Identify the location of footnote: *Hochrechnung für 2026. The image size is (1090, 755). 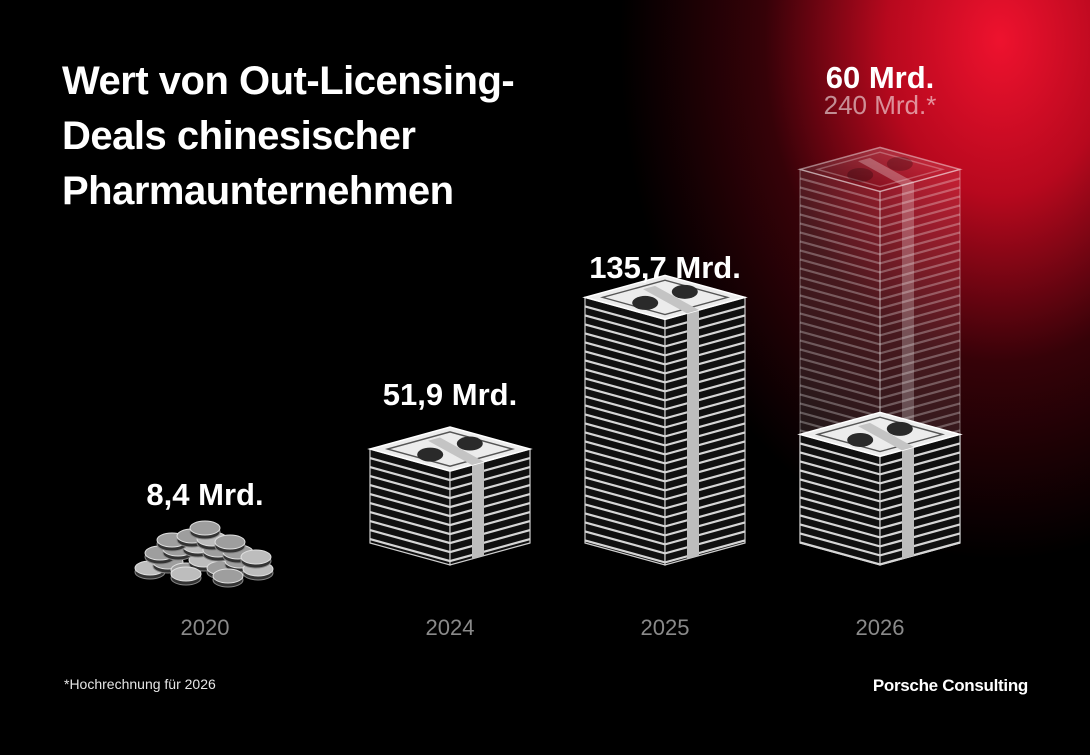
(140, 684).